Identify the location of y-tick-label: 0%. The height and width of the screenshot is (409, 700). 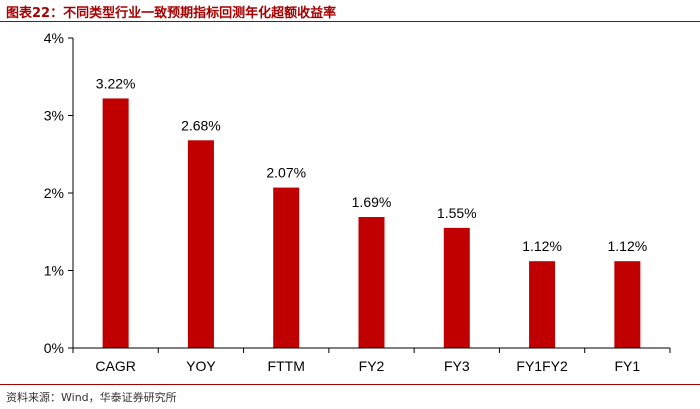
(54, 348).